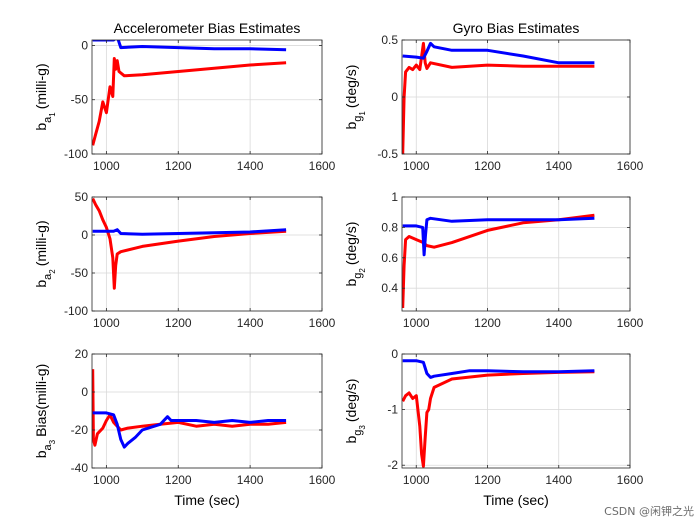 This screenshot has height=525, width=700. What do you see at coordinates (80, 468) in the screenshot?
I see `y-tick-label: -40` at bounding box center [80, 468].